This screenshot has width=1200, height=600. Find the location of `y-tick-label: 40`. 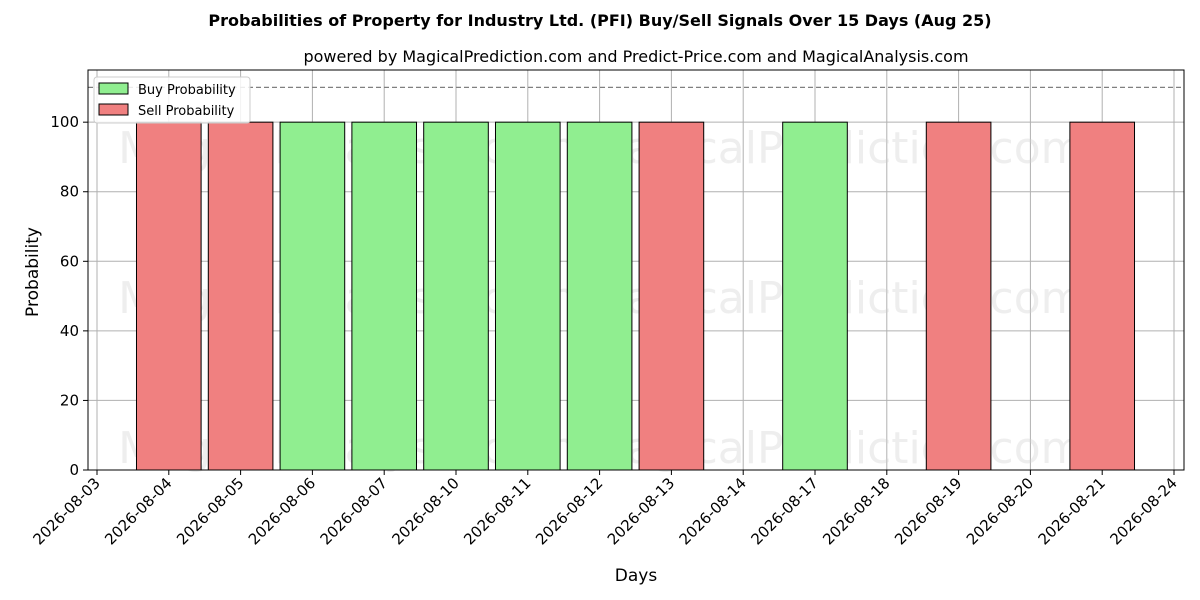

y-tick-label: 40 is located at coordinates (69, 331).